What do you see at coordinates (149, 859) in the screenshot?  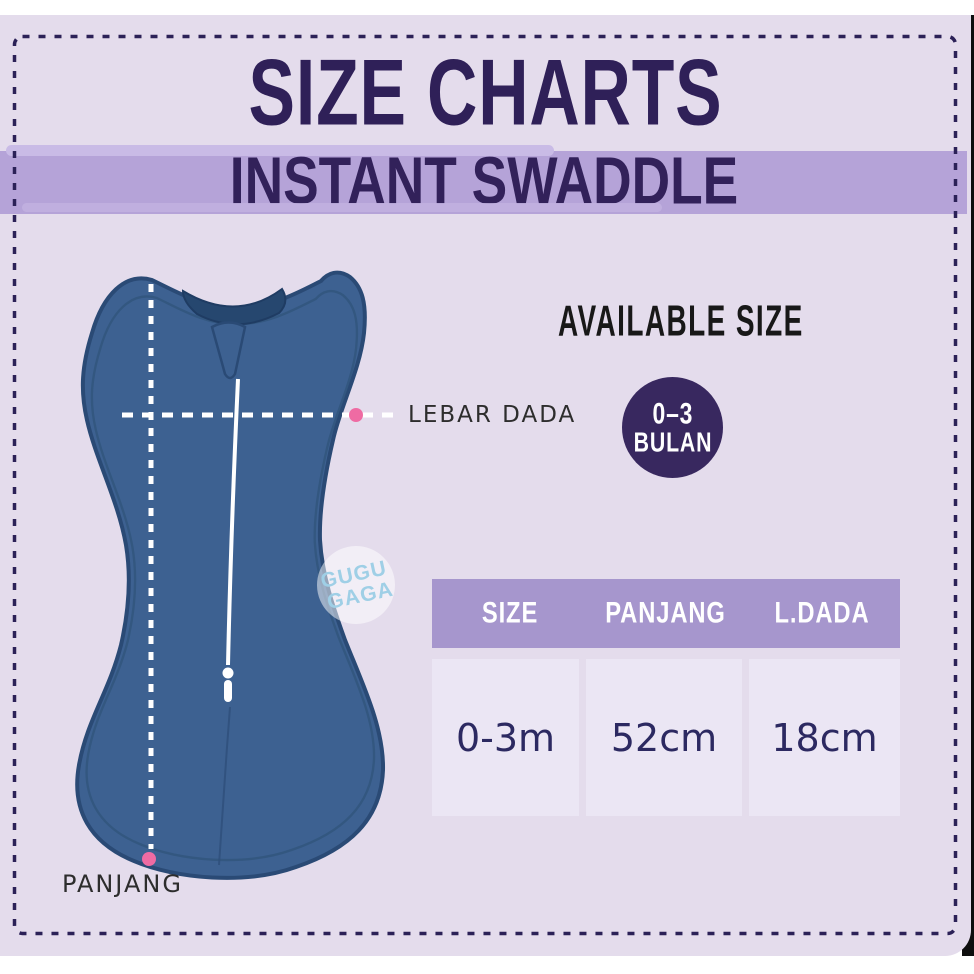 I see `length-measure-dot` at bounding box center [149, 859].